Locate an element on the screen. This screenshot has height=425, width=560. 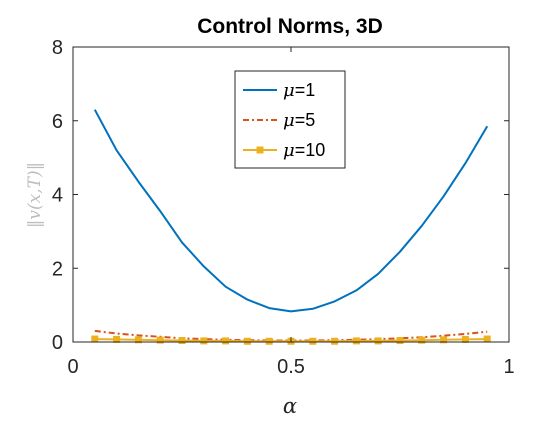
legend: μ=1μ=5μ=10 is located at coordinates (290, 119).